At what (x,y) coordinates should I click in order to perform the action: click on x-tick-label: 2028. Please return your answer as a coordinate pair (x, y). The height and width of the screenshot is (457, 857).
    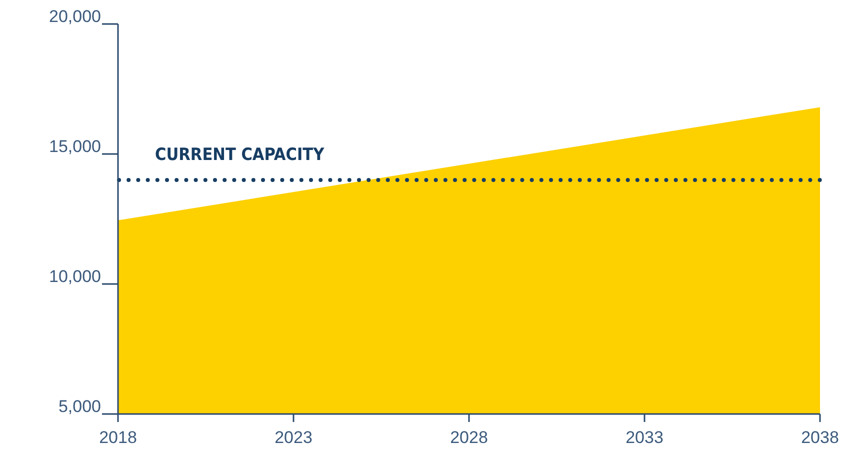
    Looking at the image, I should click on (469, 437).